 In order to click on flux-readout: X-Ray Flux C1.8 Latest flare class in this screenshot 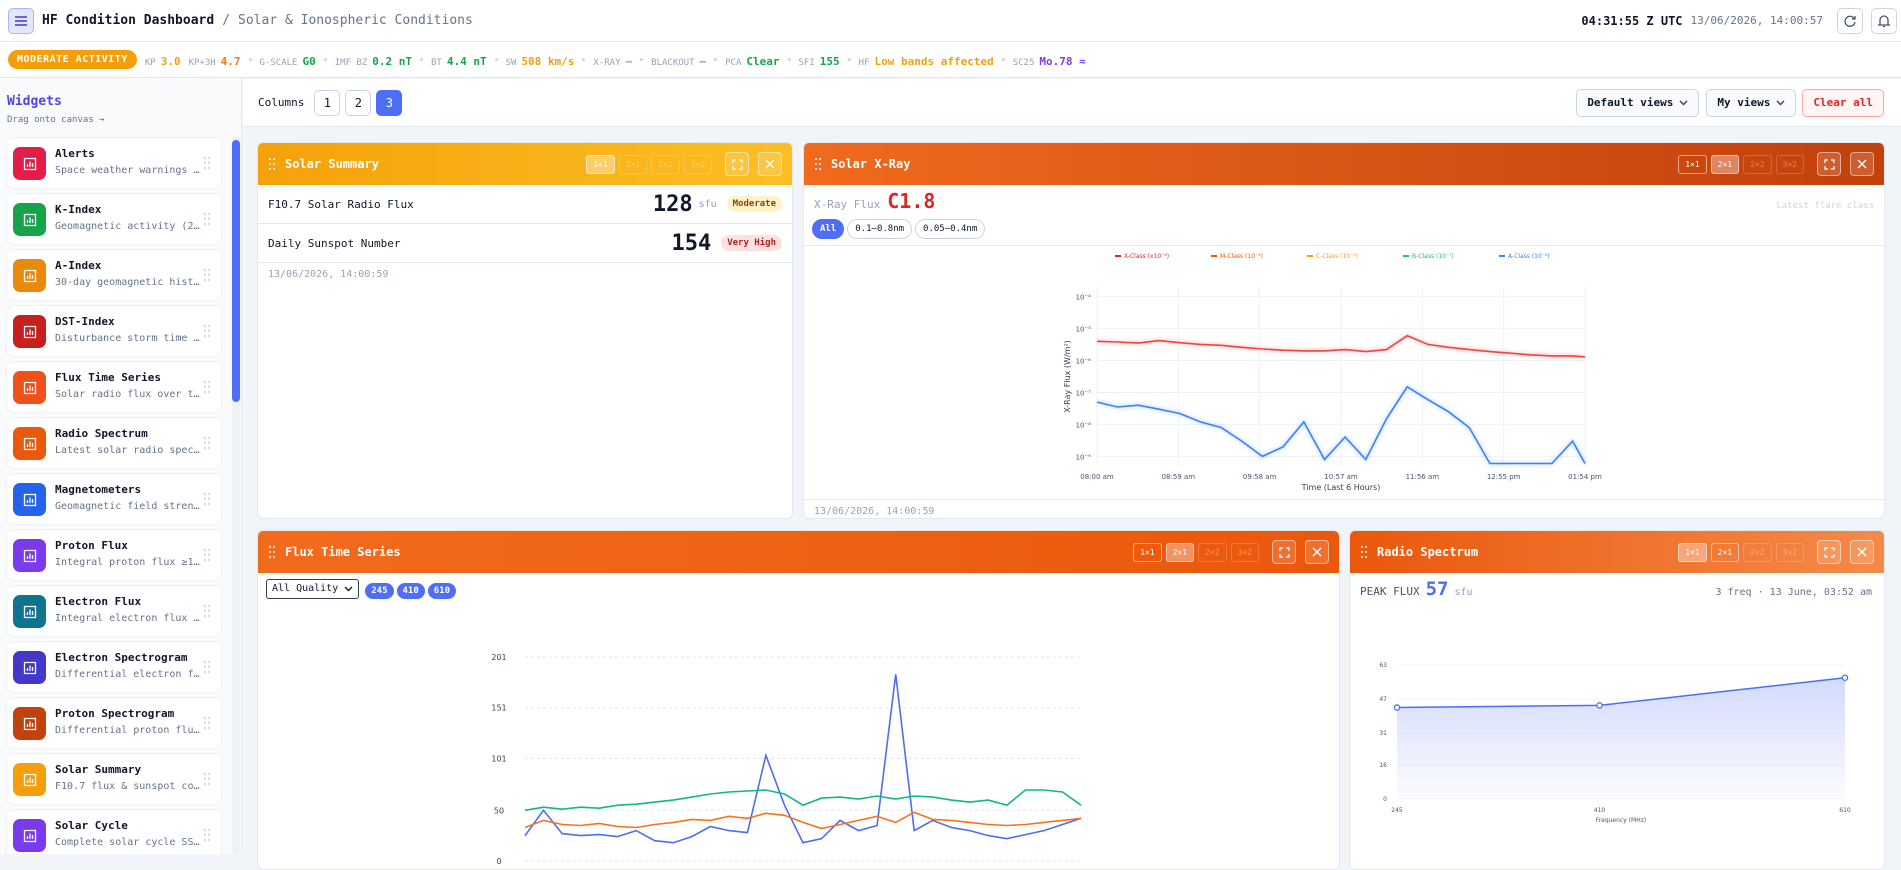, I will do `click(1344, 199)`.